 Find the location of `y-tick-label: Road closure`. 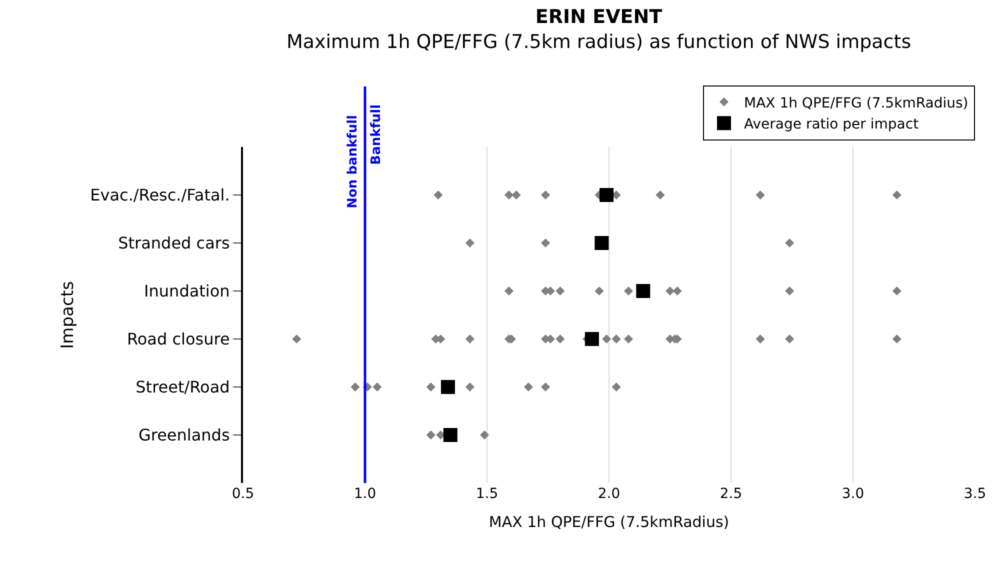

y-tick-label: Road closure is located at coordinates (178, 339).